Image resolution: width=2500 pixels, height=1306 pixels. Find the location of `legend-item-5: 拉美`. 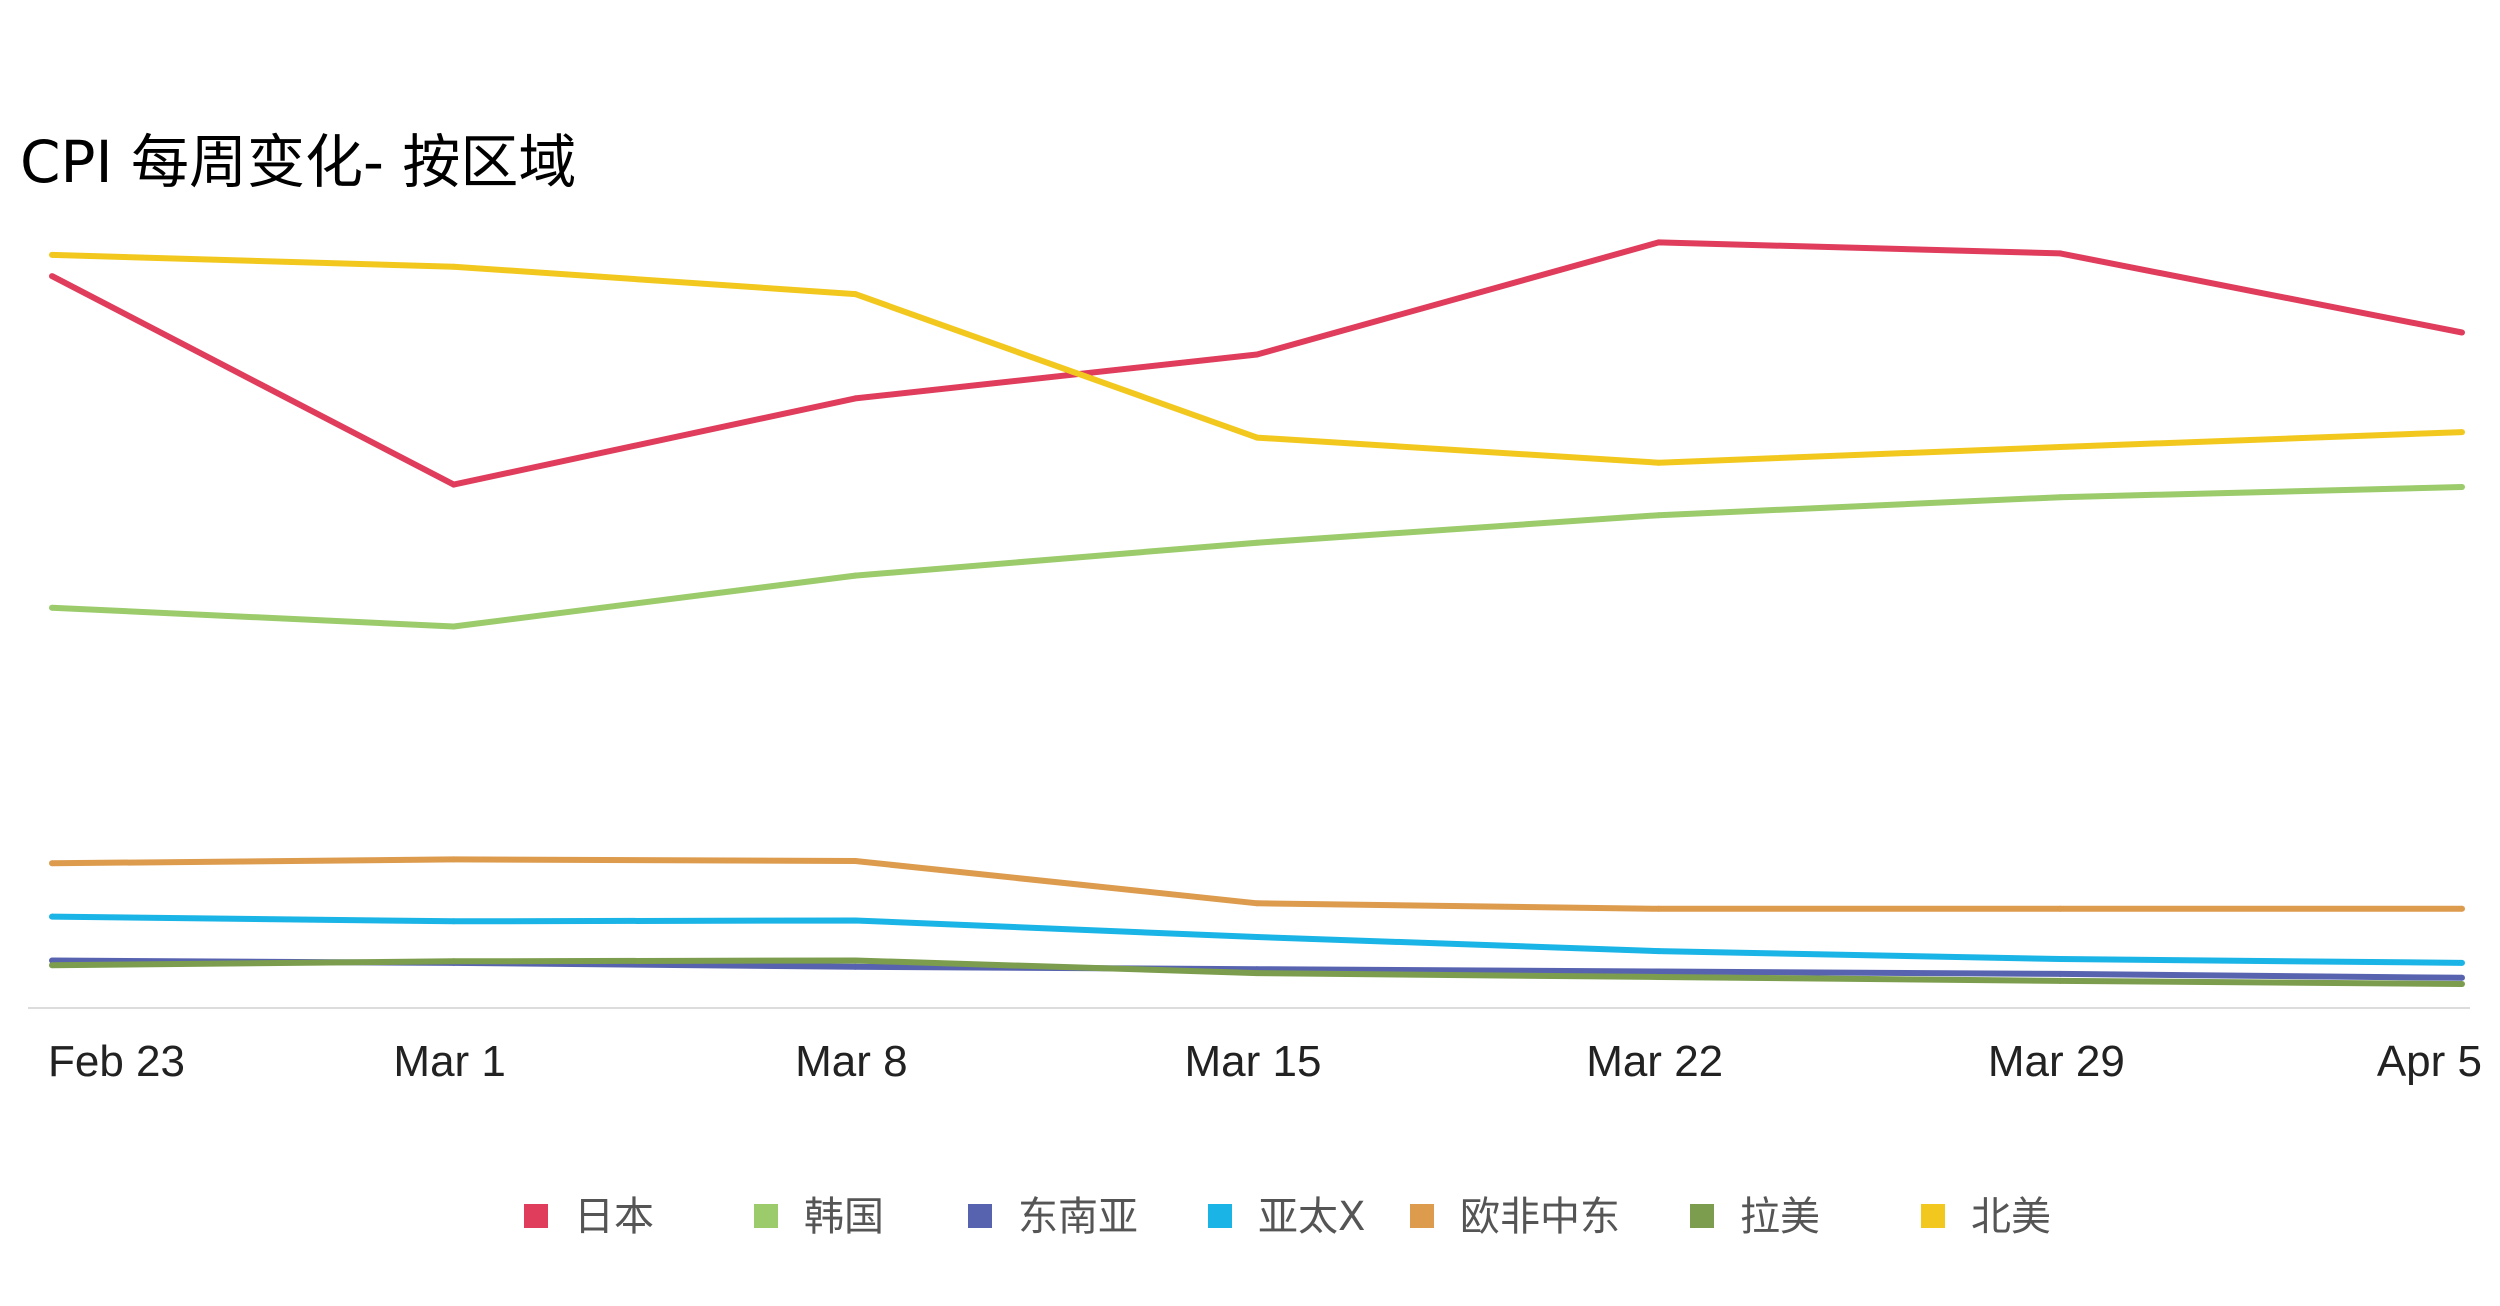

legend-item-5: 拉美 is located at coordinates (1755, 1217).